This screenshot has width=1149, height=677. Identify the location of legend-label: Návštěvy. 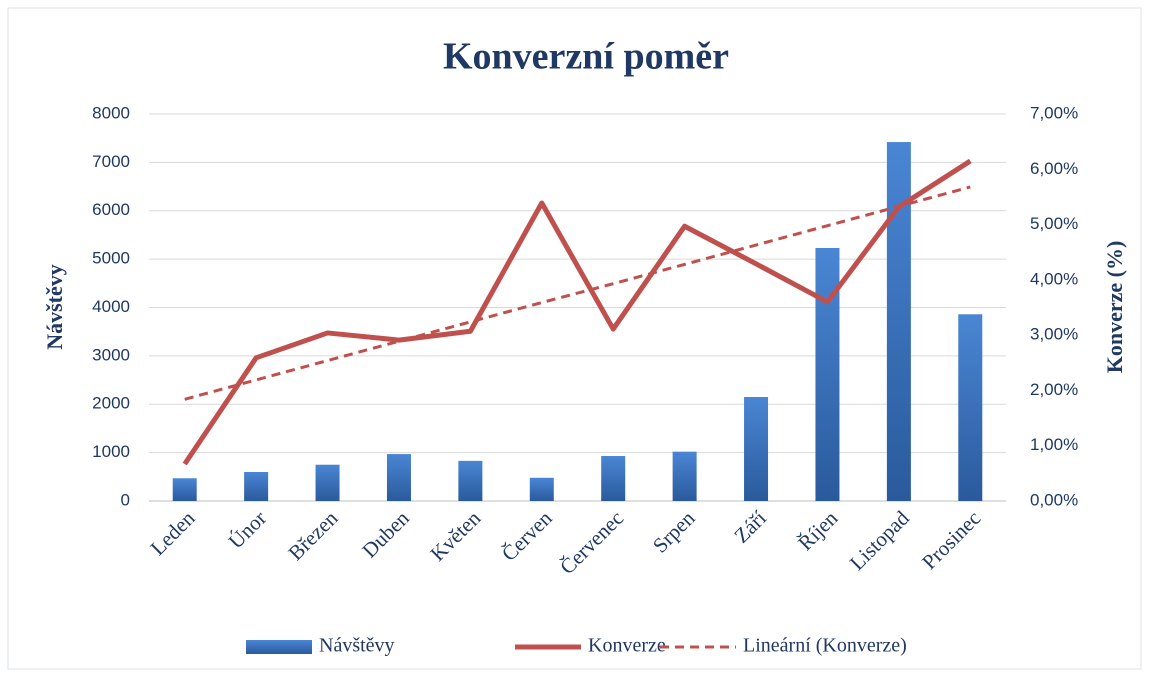
(357, 646).